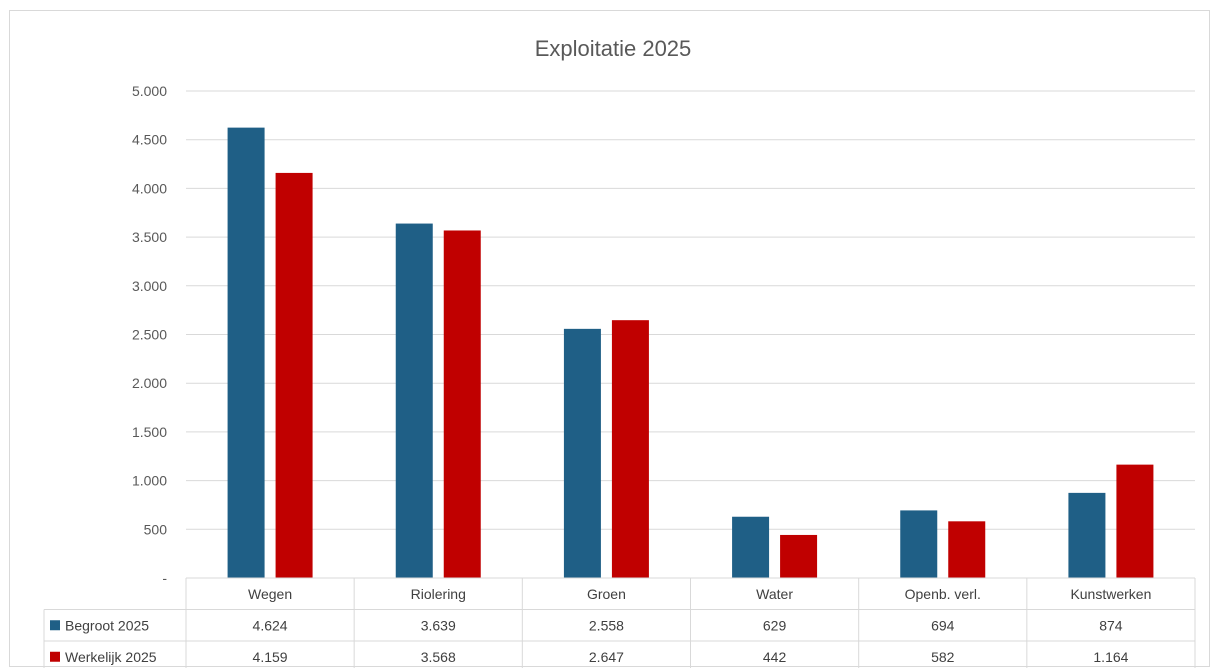 The image size is (1212, 669). Describe the element at coordinates (1110, 594) in the screenshot. I see `x-tick-label: Kunstwerken` at that location.